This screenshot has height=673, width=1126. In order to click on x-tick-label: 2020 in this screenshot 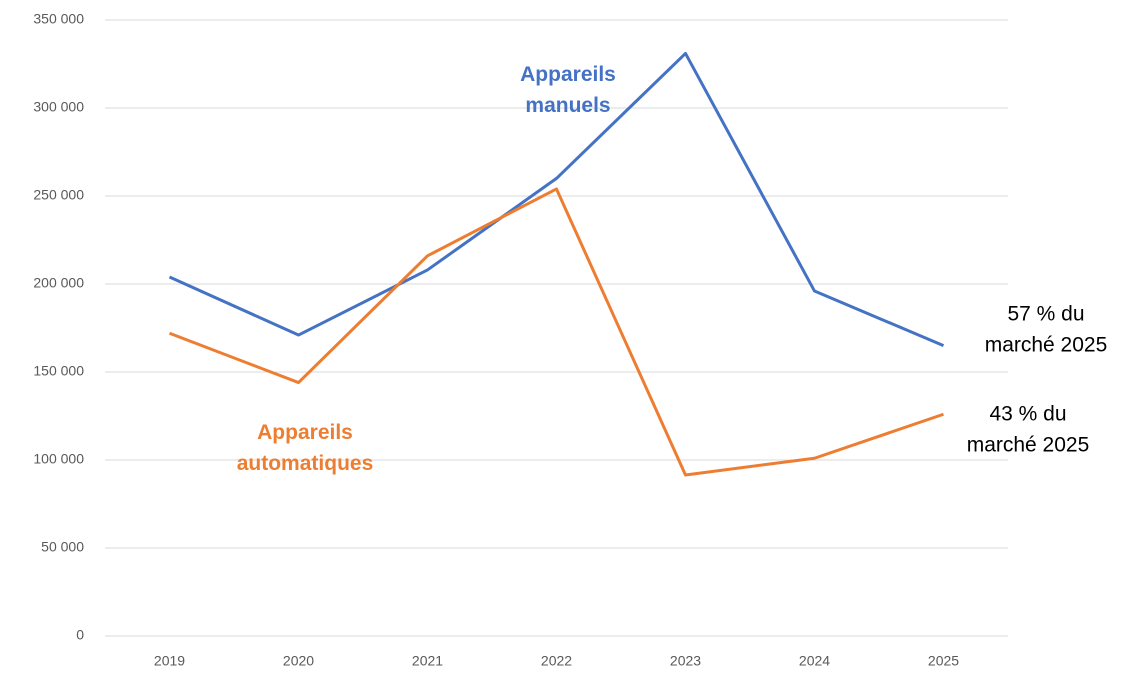, I will do `click(298, 661)`.